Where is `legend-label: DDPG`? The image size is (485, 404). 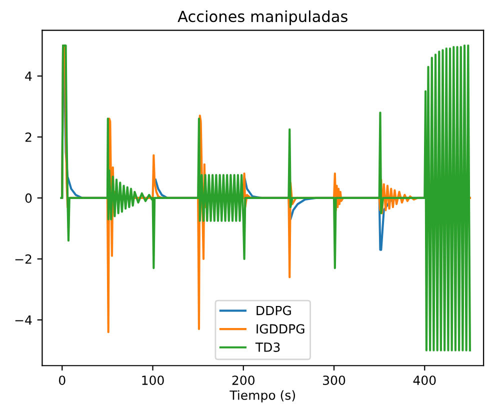 legend-label: DDPG is located at coordinates (273, 311).